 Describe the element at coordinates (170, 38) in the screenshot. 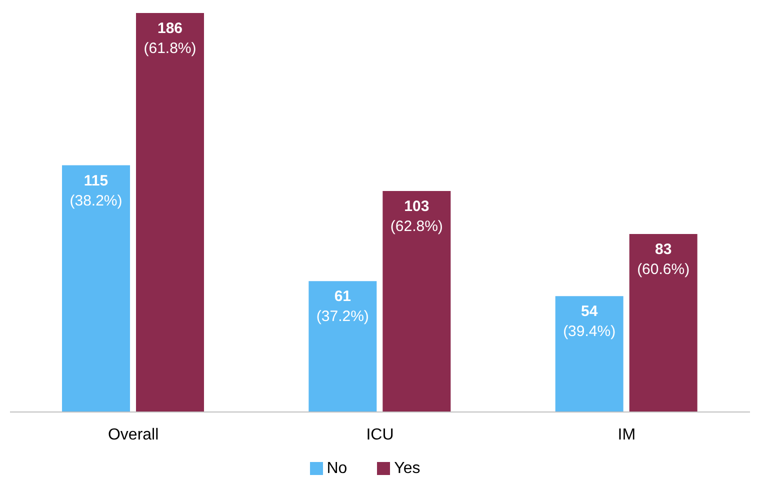

I see `data-label: 186 (61.8%)` at that location.